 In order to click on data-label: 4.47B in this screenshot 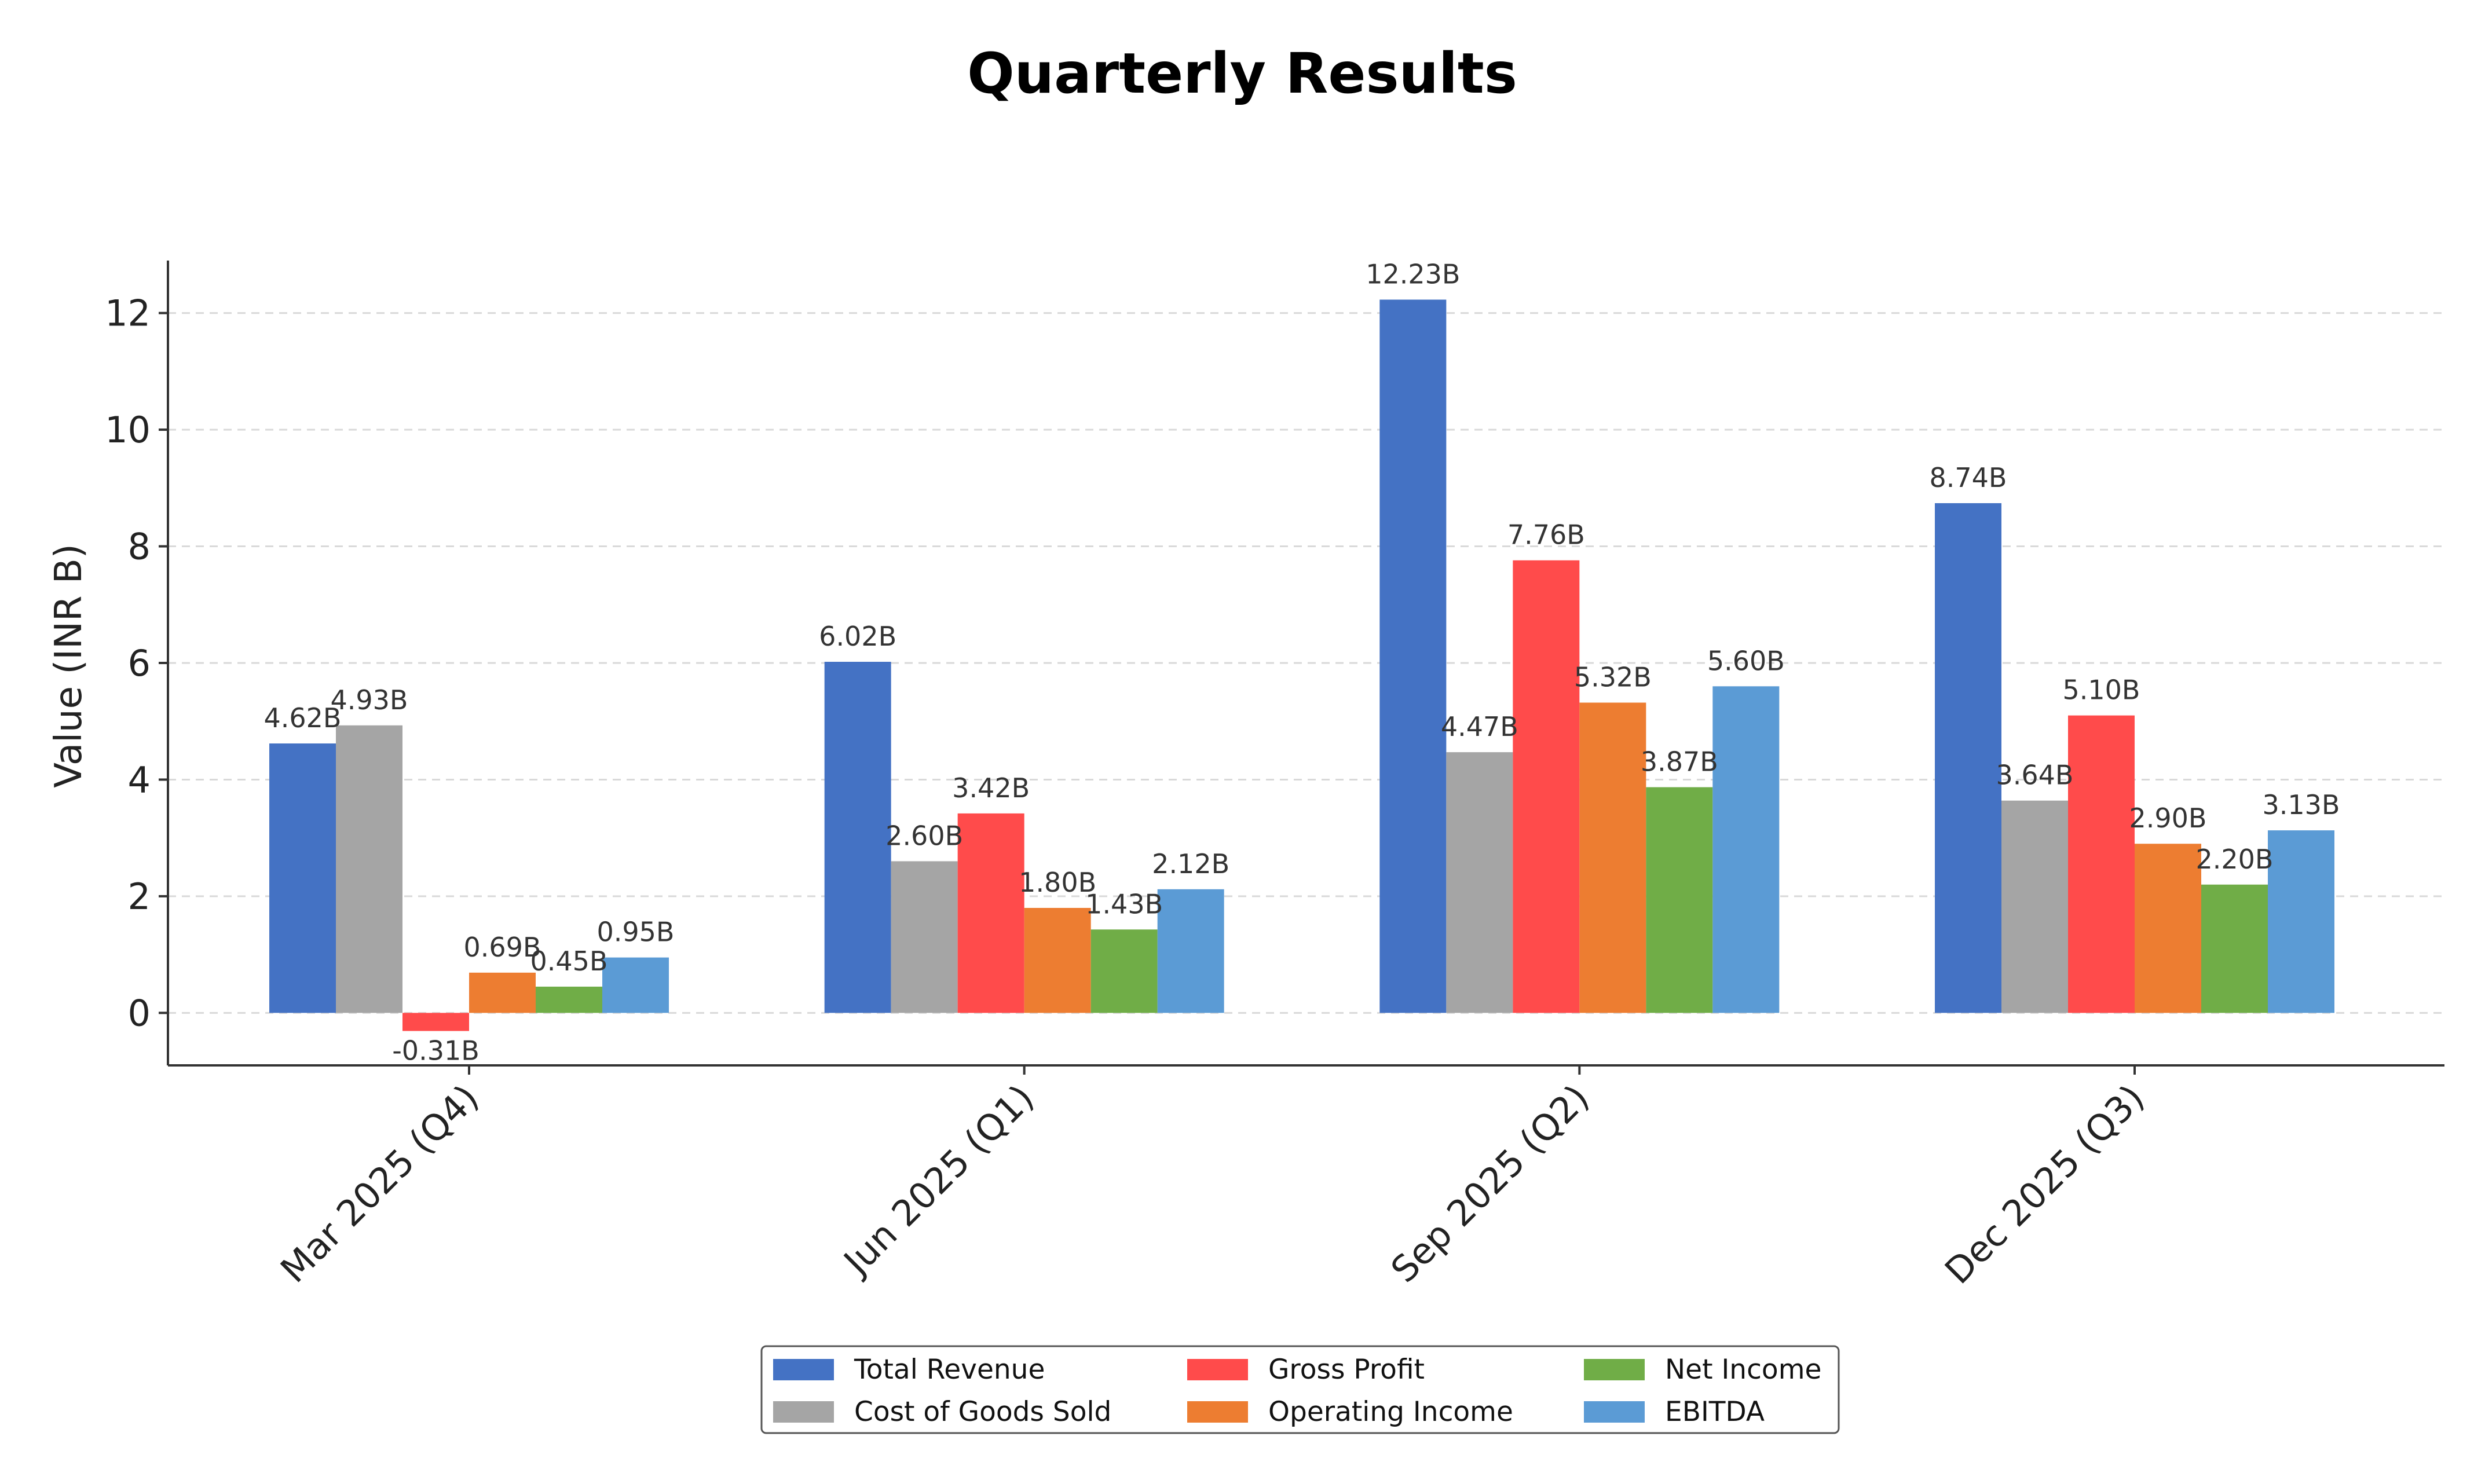, I will do `click(1479, 726)`.